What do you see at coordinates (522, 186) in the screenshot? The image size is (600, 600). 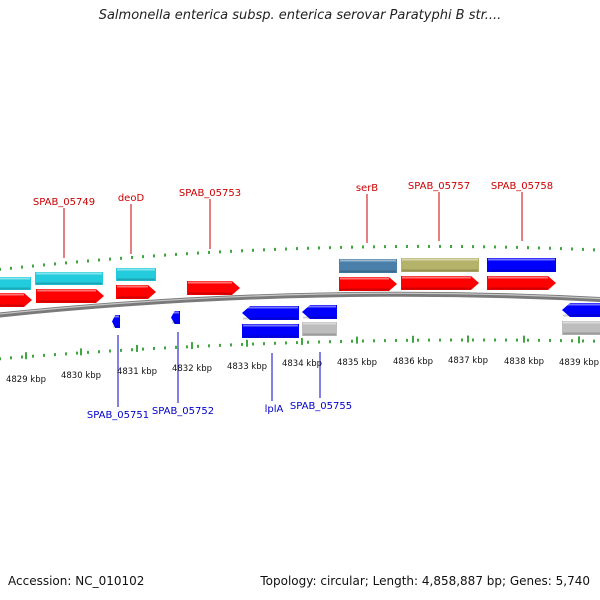 I see `gene-label-spab-05758: SPAB_05758` at bounding box center [522, 186].